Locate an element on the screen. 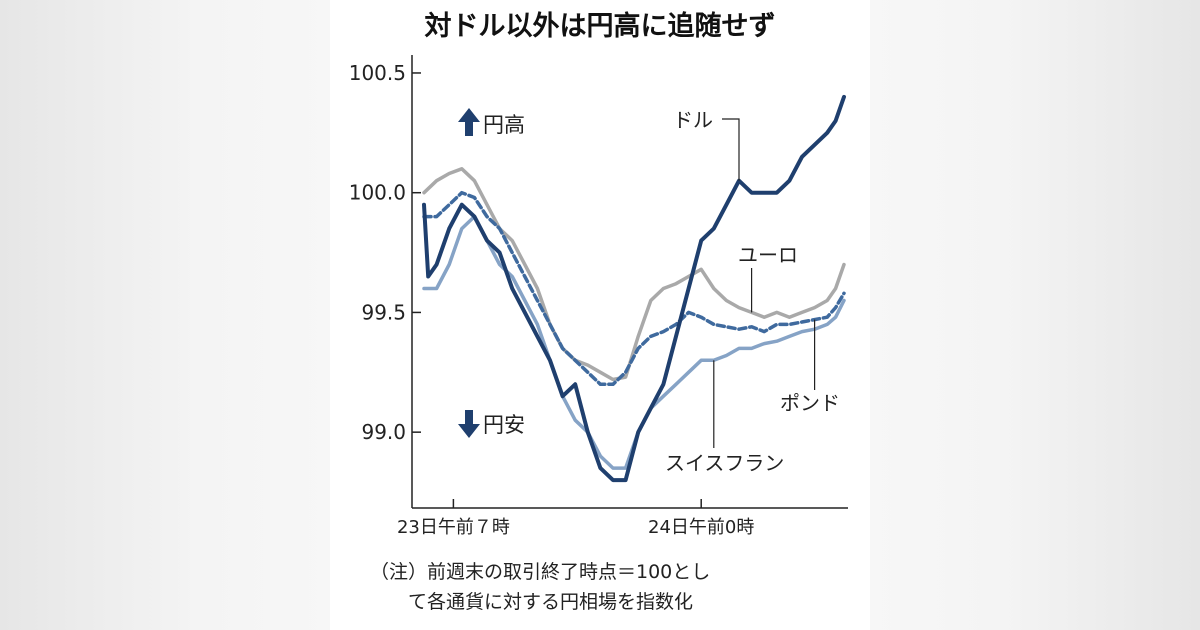 The height and width of the screenshot is (630, 1200). series-line-pound is located at coordinates (634, 288).